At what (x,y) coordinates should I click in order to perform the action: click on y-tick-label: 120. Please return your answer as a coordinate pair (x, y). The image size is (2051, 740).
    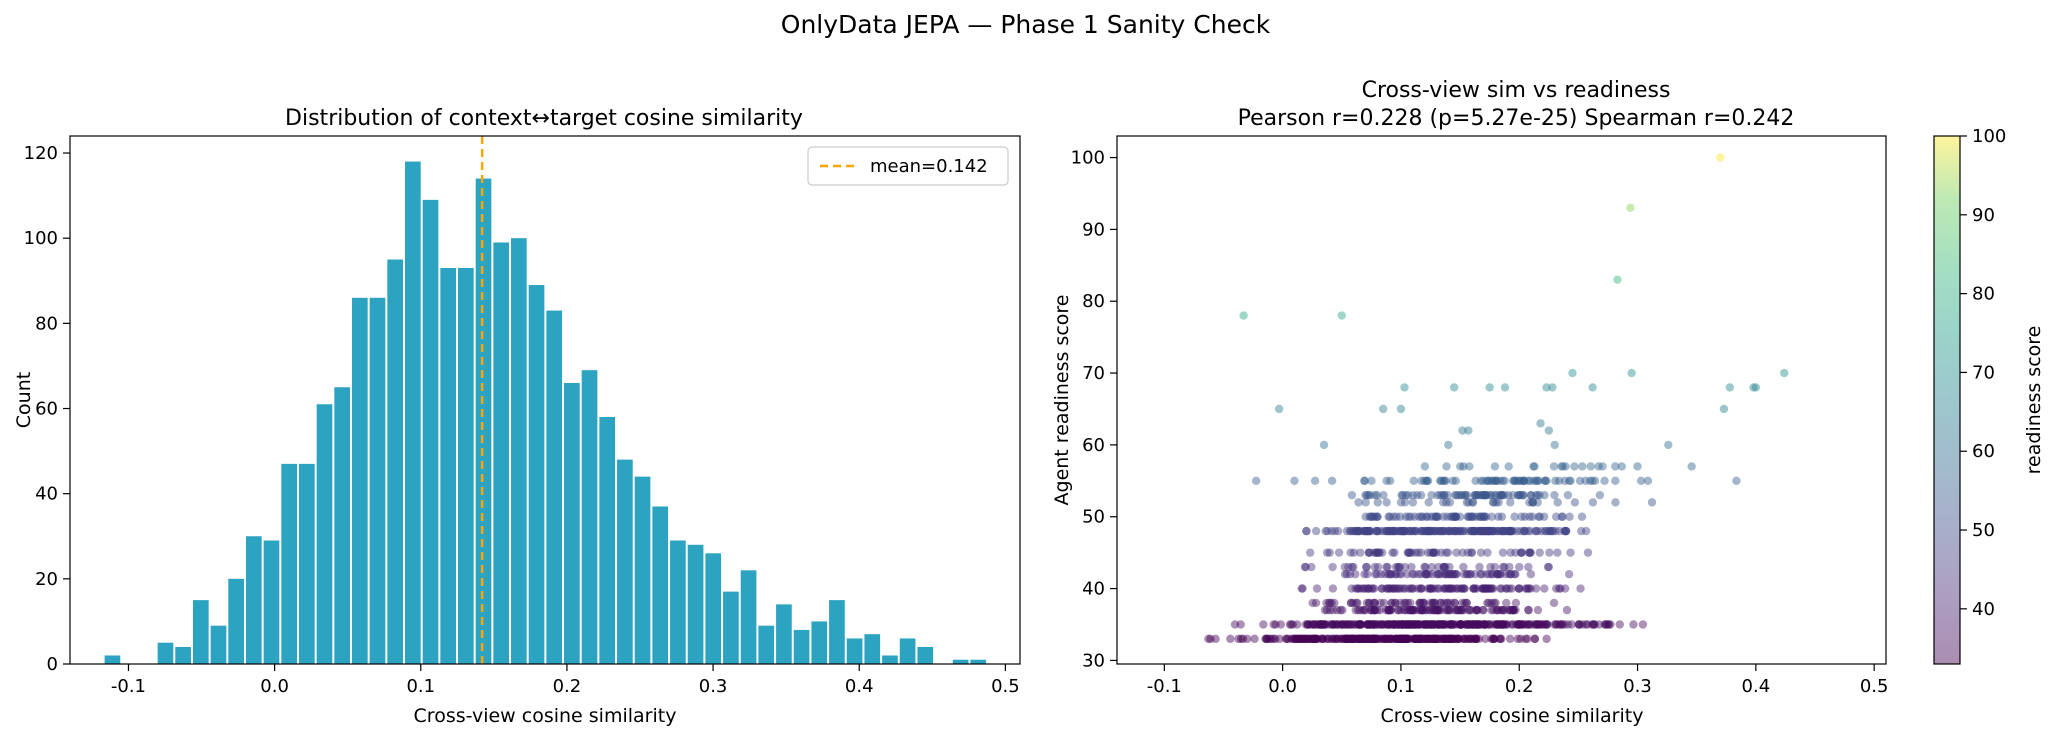
    Looking at the image, I should click on (41, 153).